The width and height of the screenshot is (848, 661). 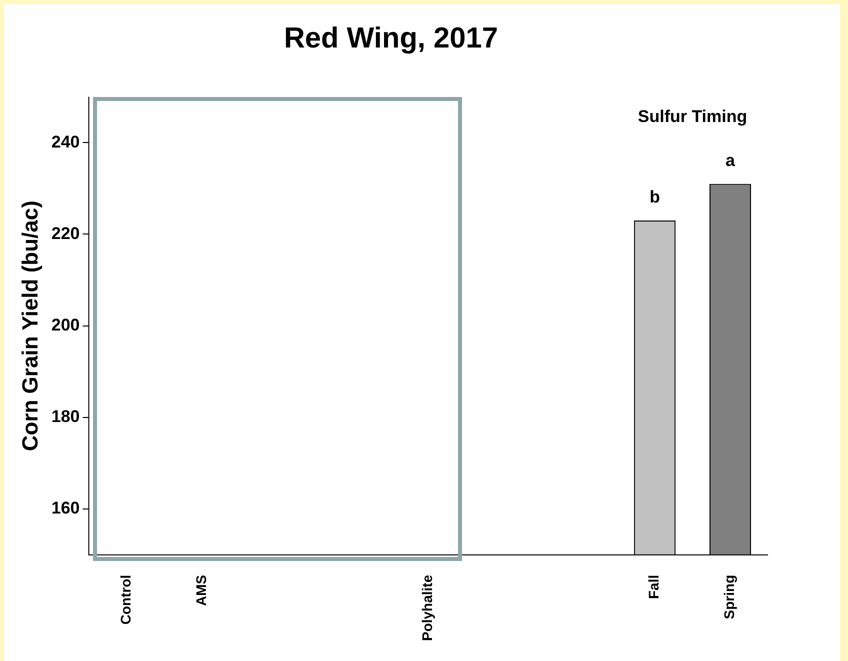 What do you see at coordinates (65, 416) in the screenshot?
I see `y-tick-label: 180` at bounding box center [65, 416].